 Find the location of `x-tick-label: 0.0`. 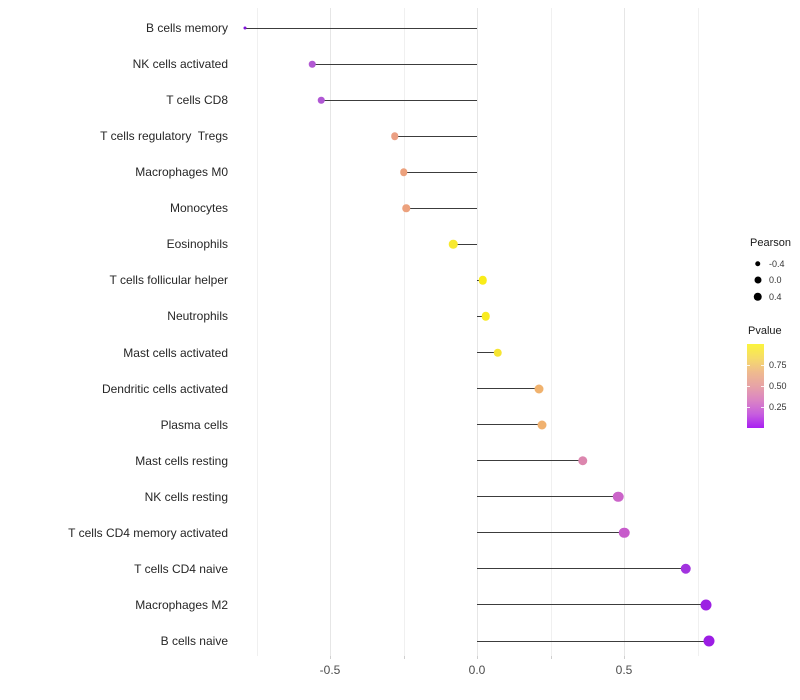

x-tick-label: 0.0 is located at coordinates (477, 670).